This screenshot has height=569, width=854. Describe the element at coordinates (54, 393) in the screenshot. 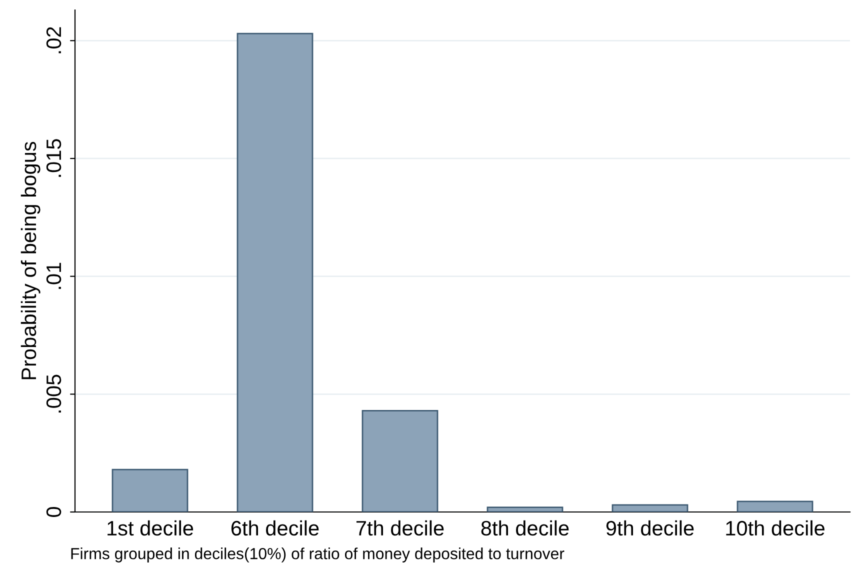

I see `y-tick-label: .005` at that location.